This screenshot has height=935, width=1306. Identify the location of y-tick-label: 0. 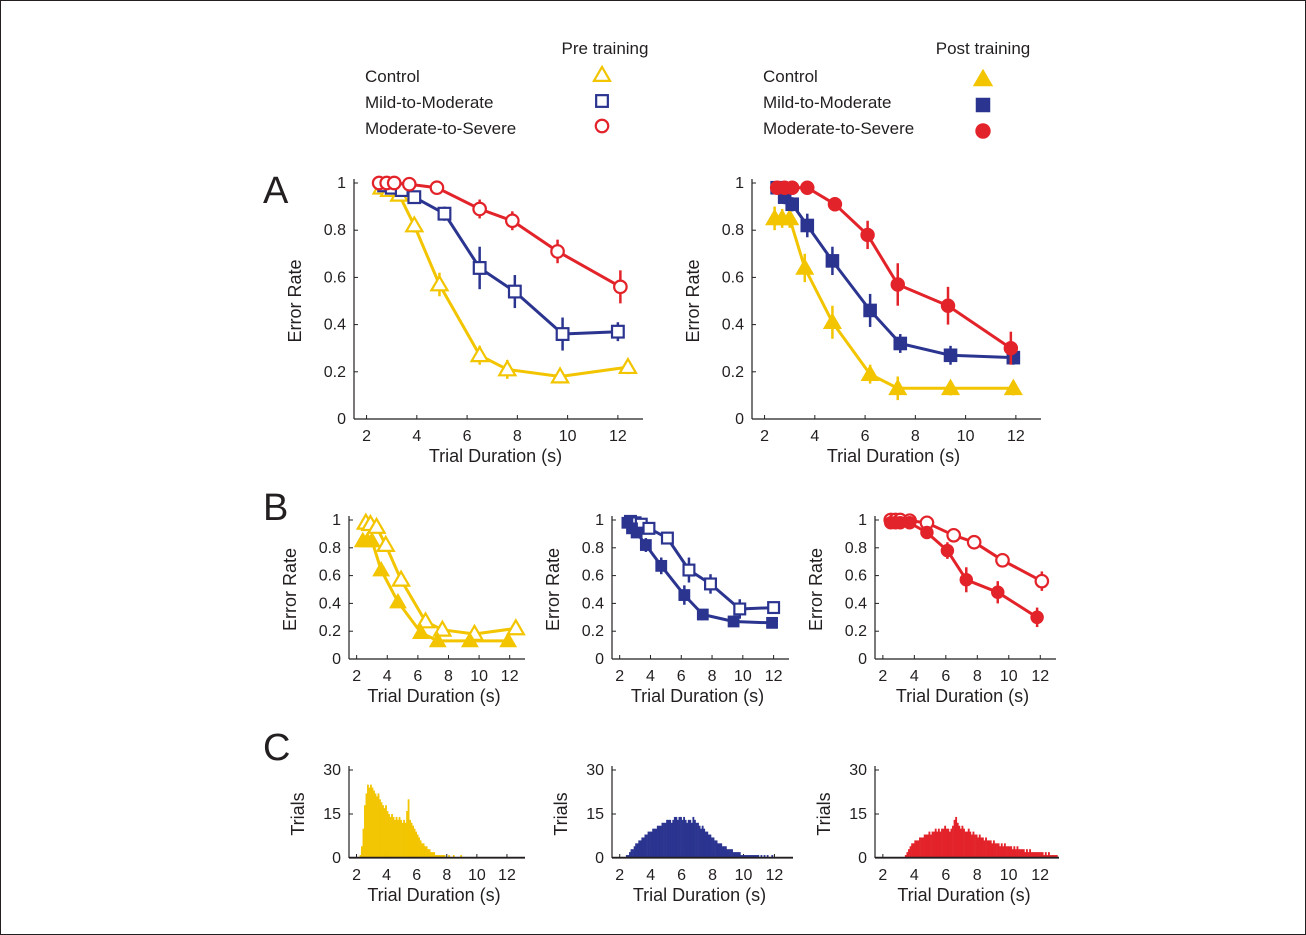
(862, 659).